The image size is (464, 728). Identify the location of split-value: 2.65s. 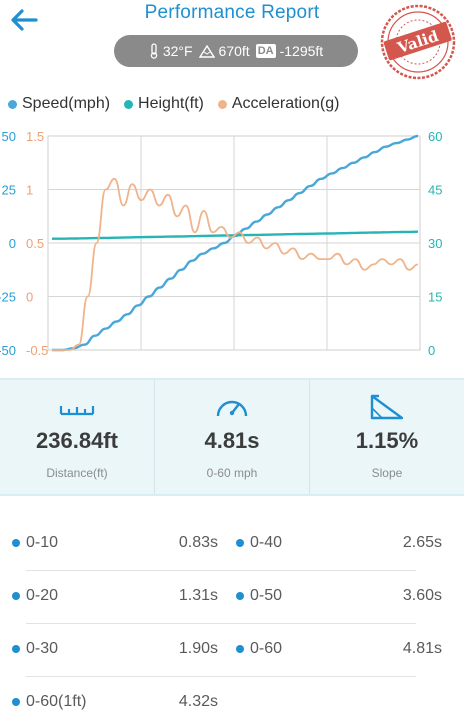
(422, 542).